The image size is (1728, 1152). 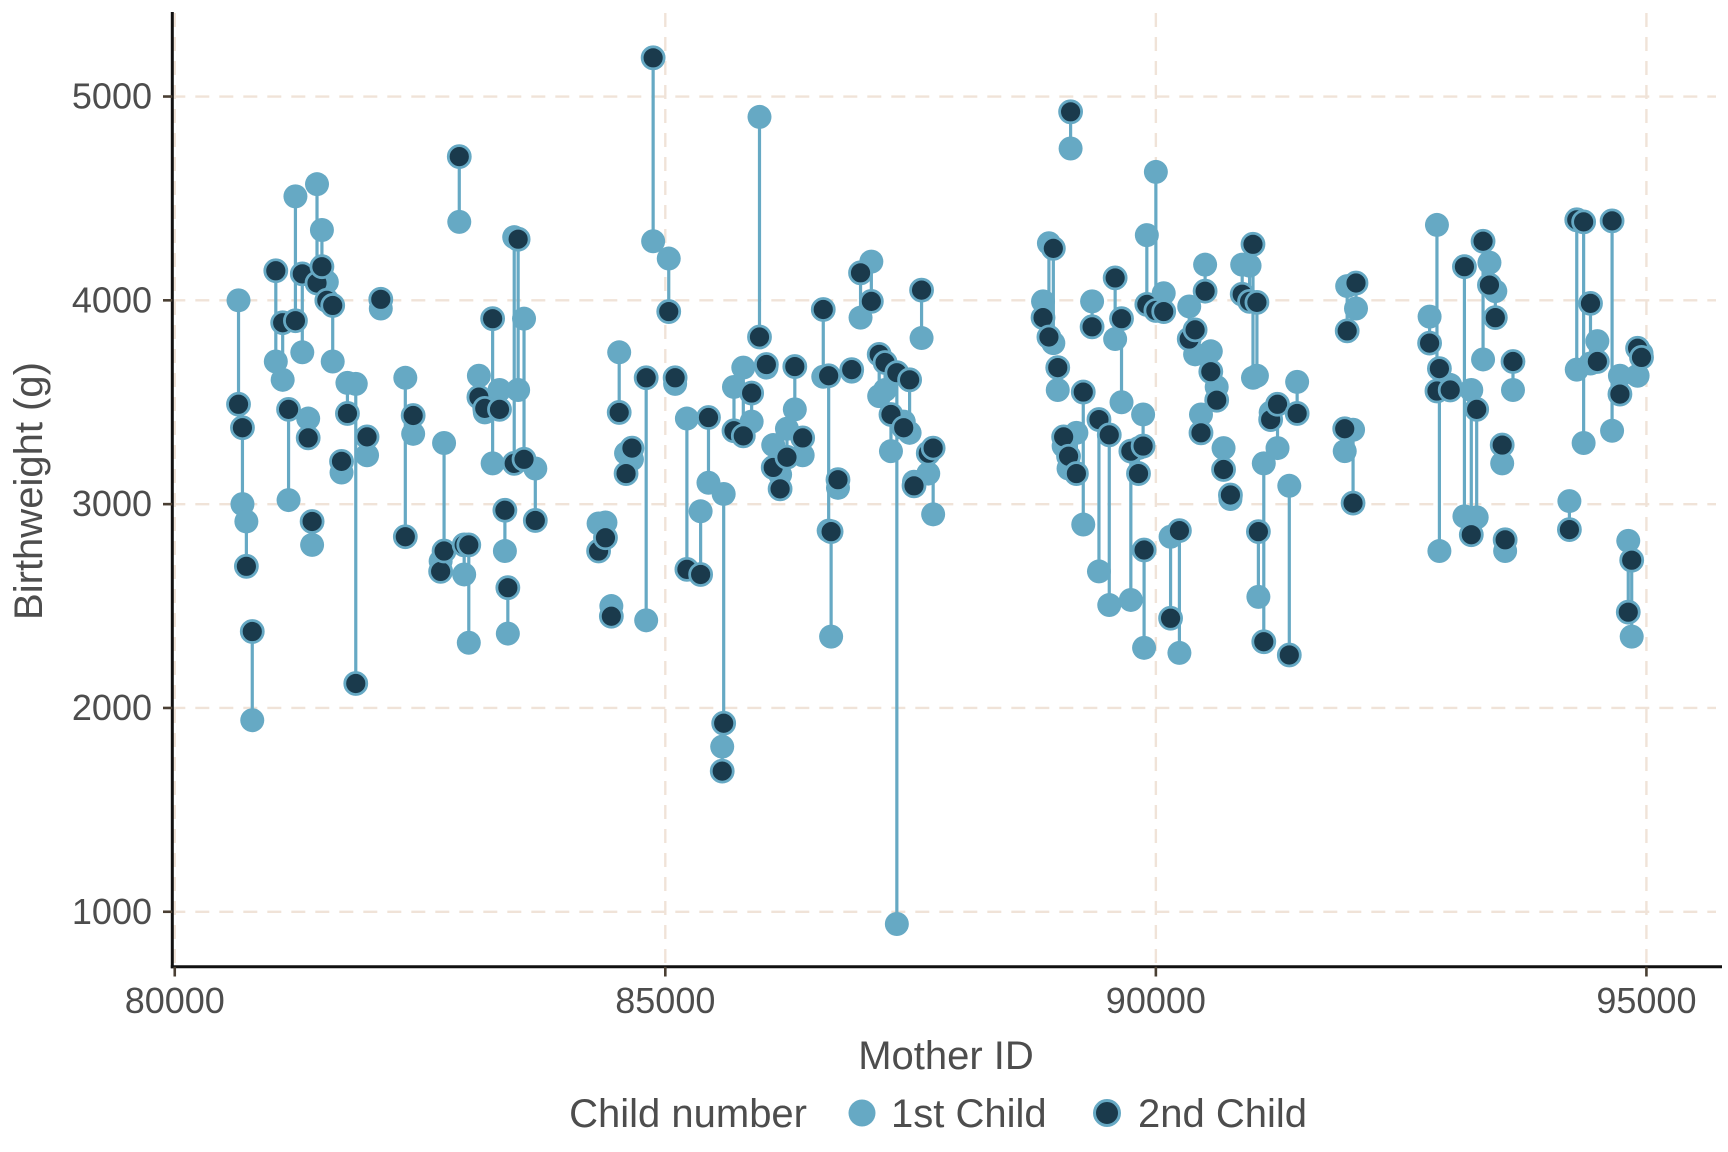 I want to click on second-child-legend-dot, so click(x=1107, y=1113).